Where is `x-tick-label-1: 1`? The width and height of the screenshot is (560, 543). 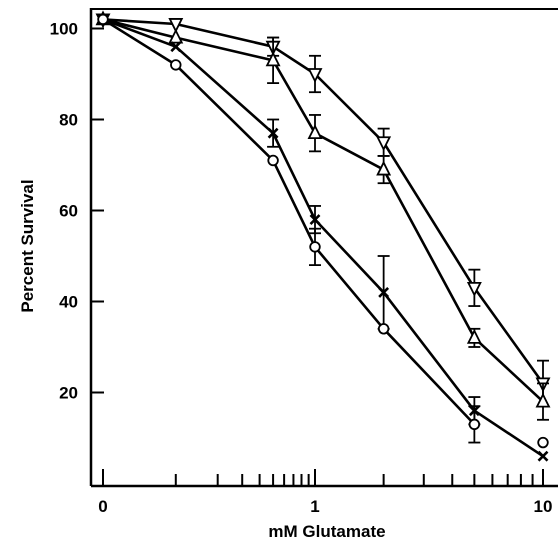
x-tick-label-1: 1 is located at coordinates (314, 506).